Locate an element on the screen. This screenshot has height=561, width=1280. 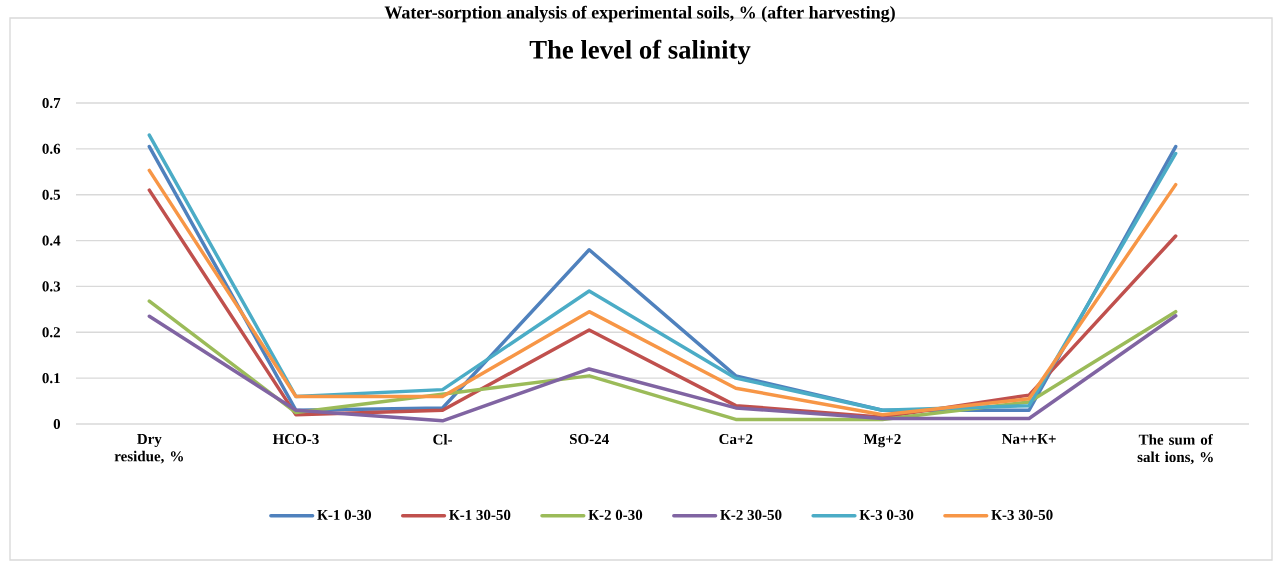
x-tick-label: Mg+2 is located at coordinates (882, 441).